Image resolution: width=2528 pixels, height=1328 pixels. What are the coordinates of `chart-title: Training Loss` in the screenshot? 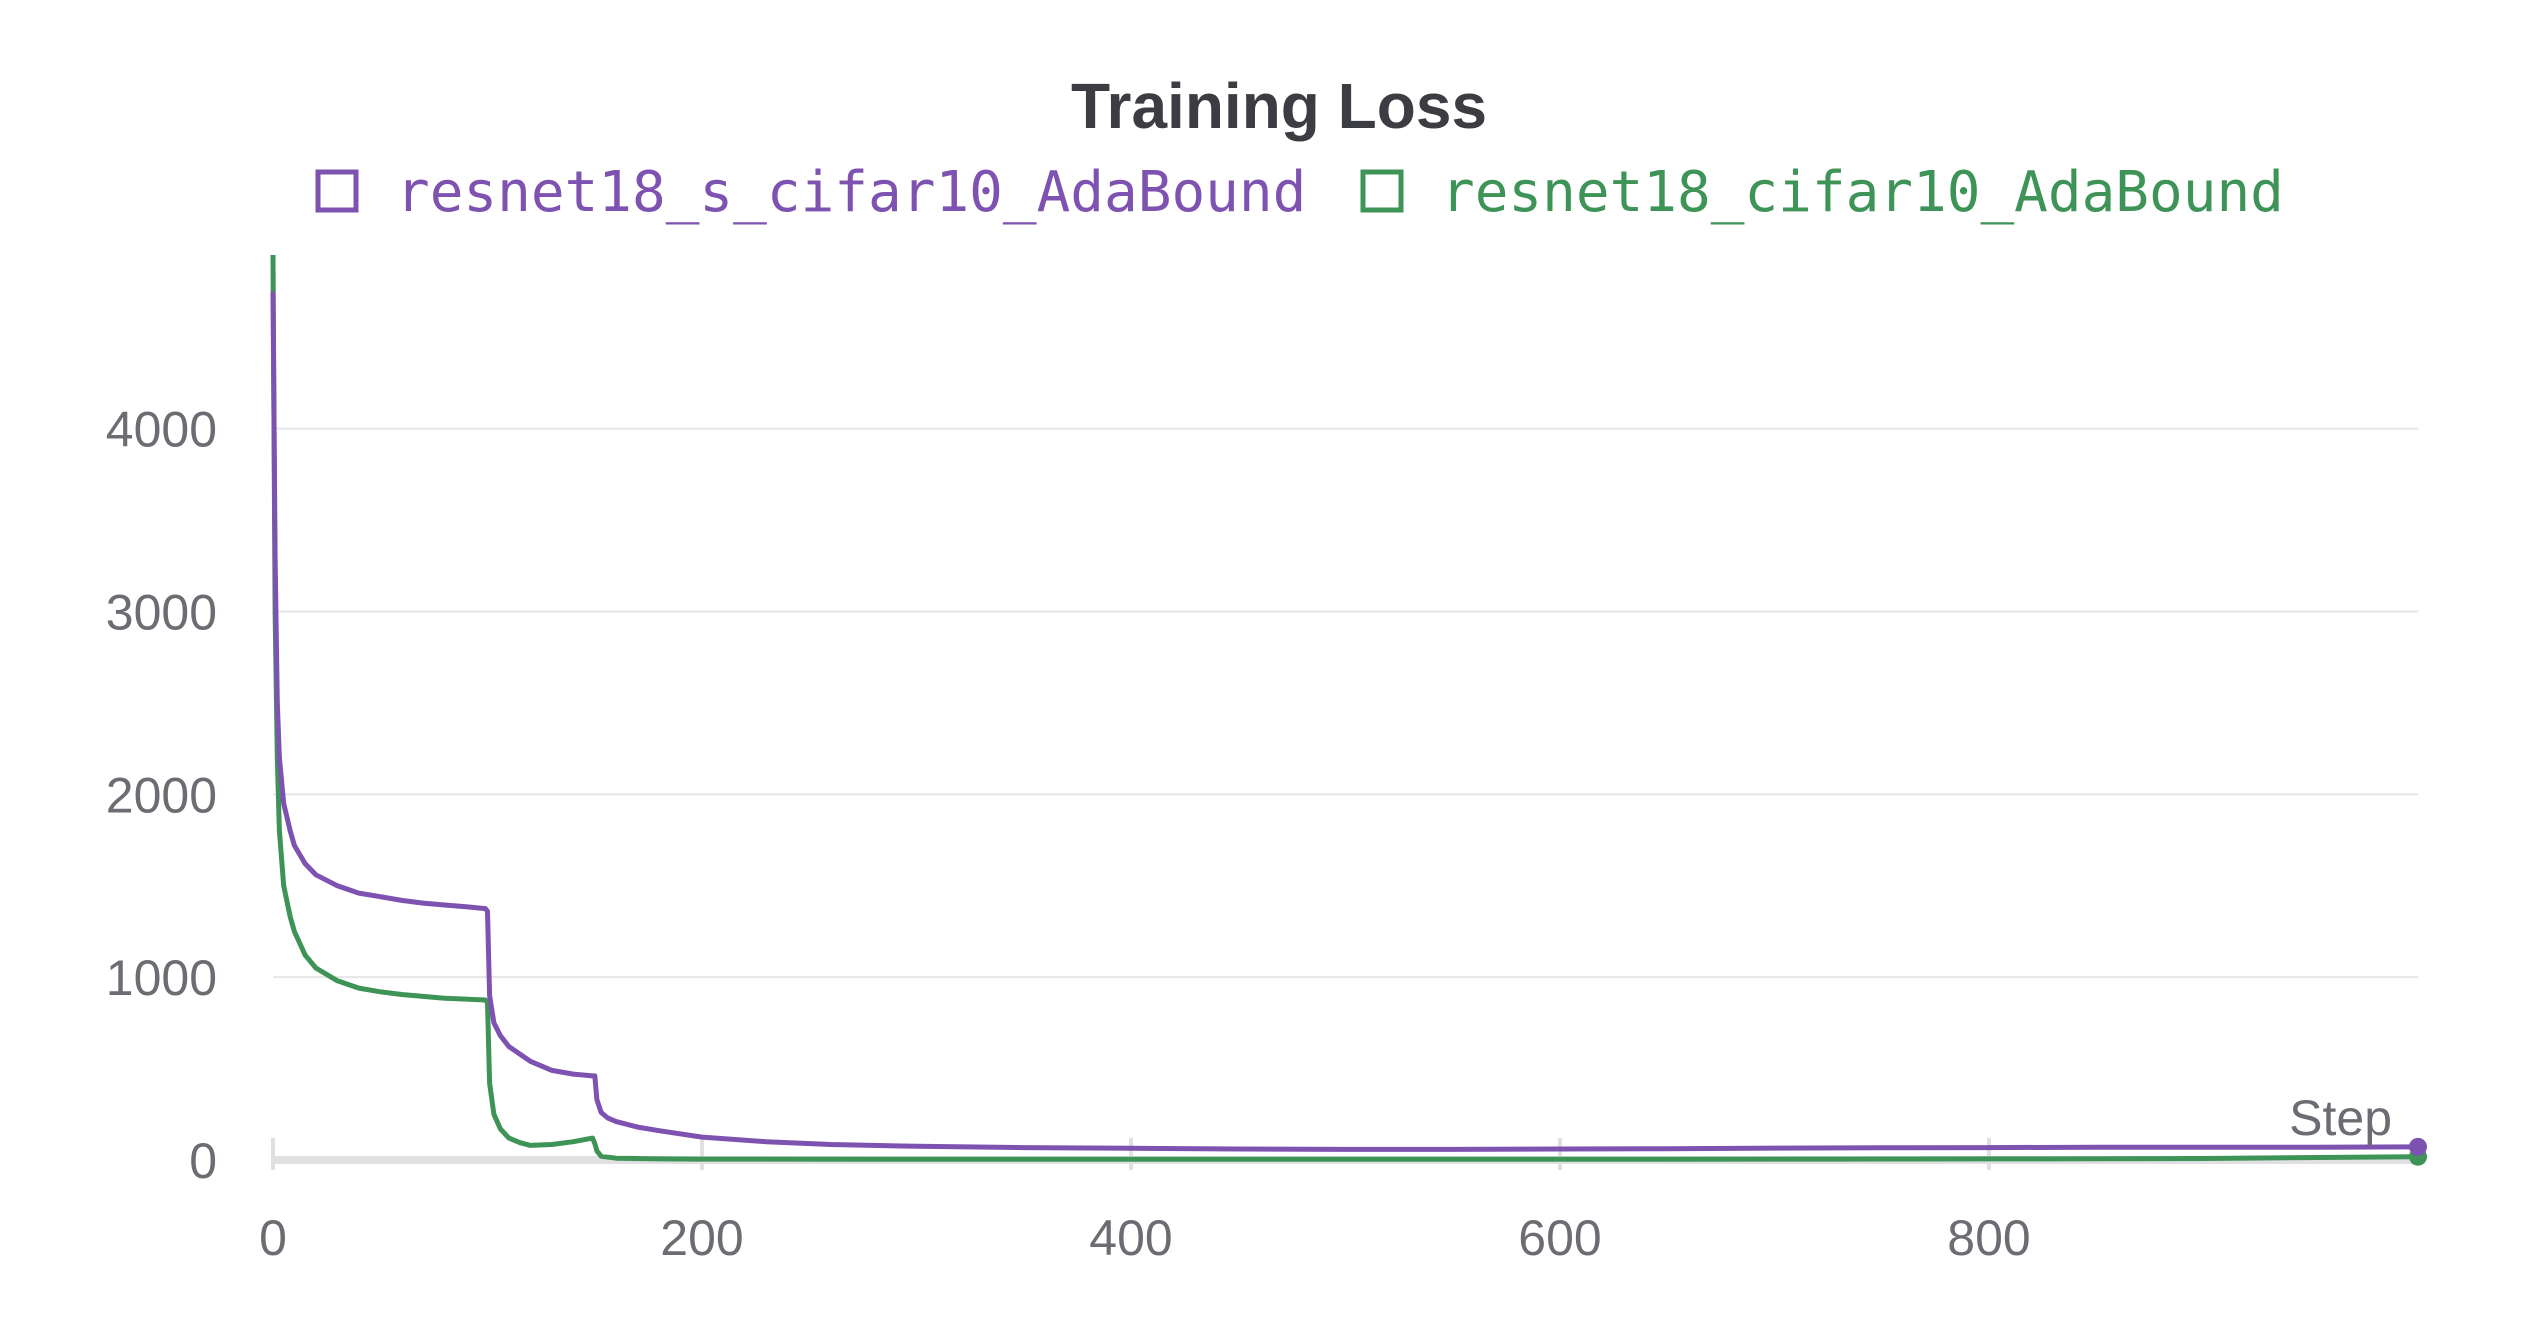 It's located at (1279, 106).